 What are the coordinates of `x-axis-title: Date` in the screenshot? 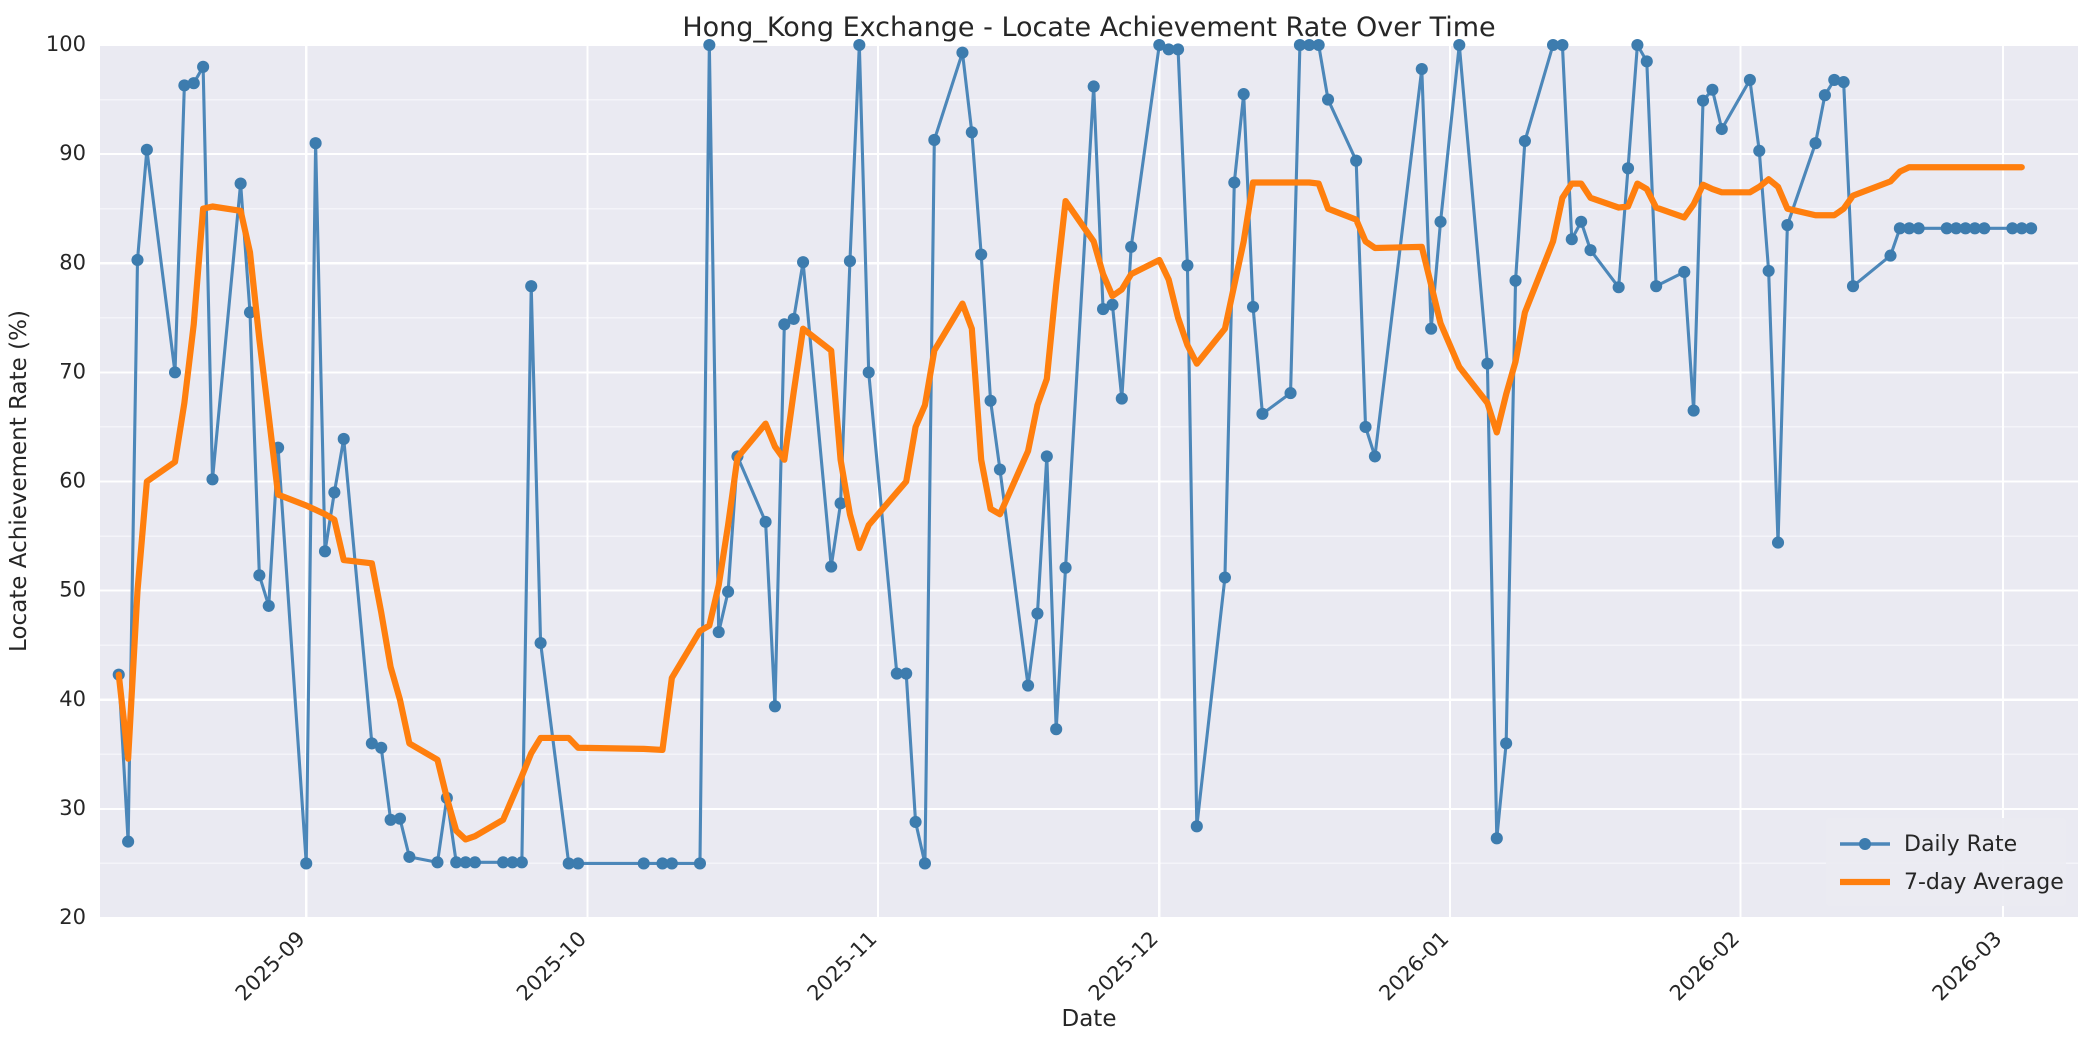 It's located at (1089, 1019).